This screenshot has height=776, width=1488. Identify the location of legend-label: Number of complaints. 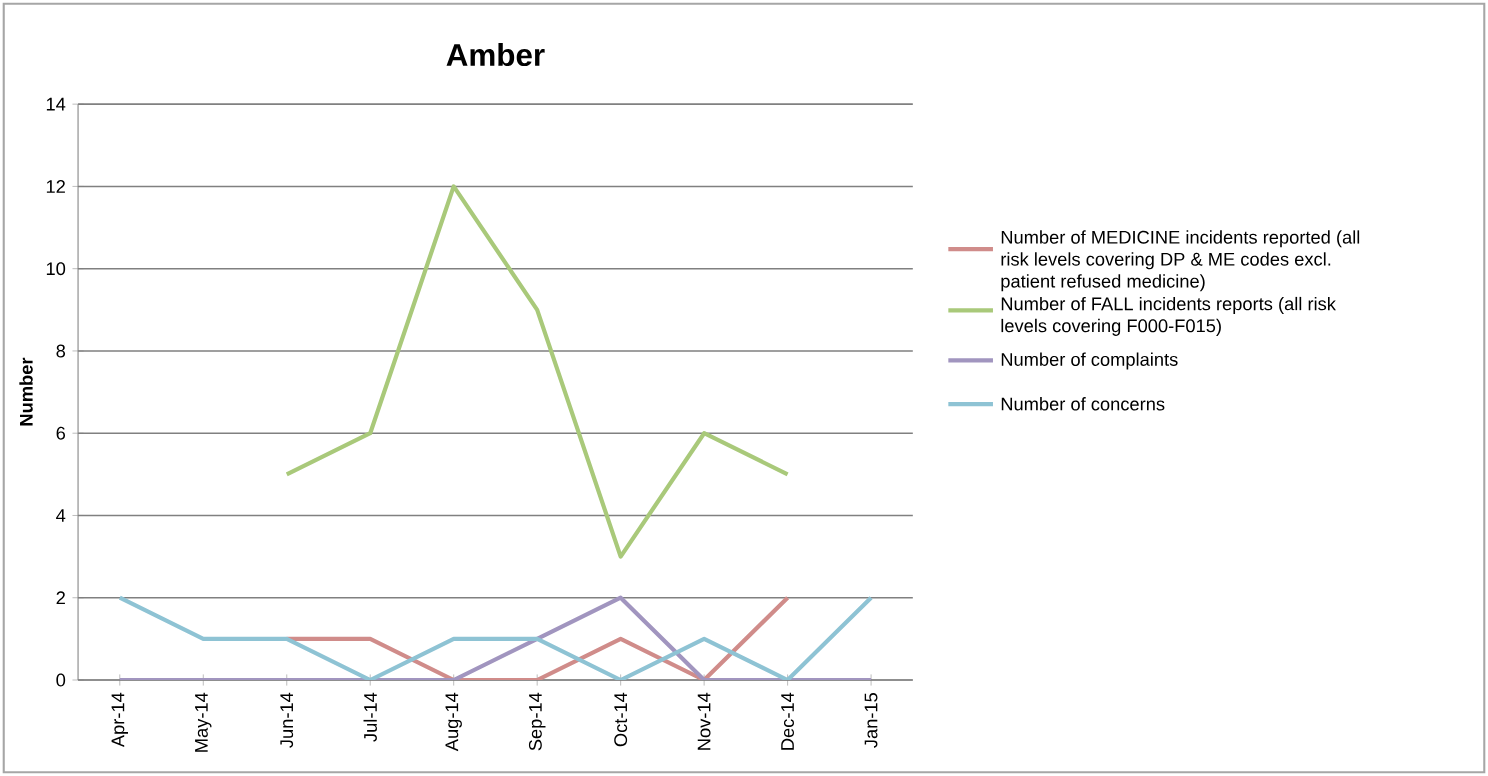
(1089, 361).